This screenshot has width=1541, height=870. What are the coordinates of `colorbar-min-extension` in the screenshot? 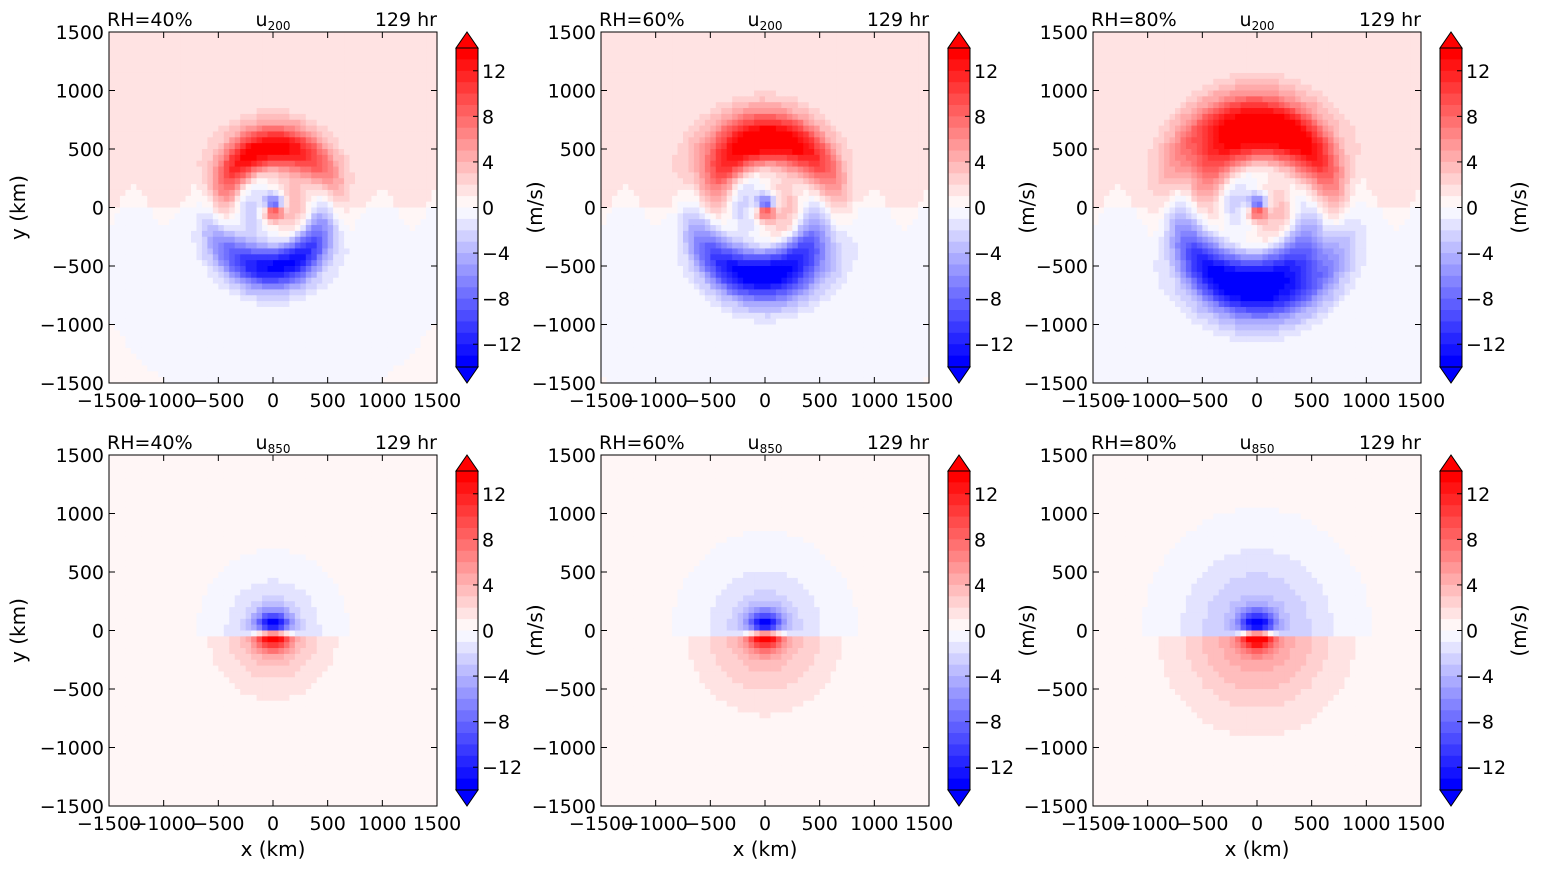 It's located at (467, 375).